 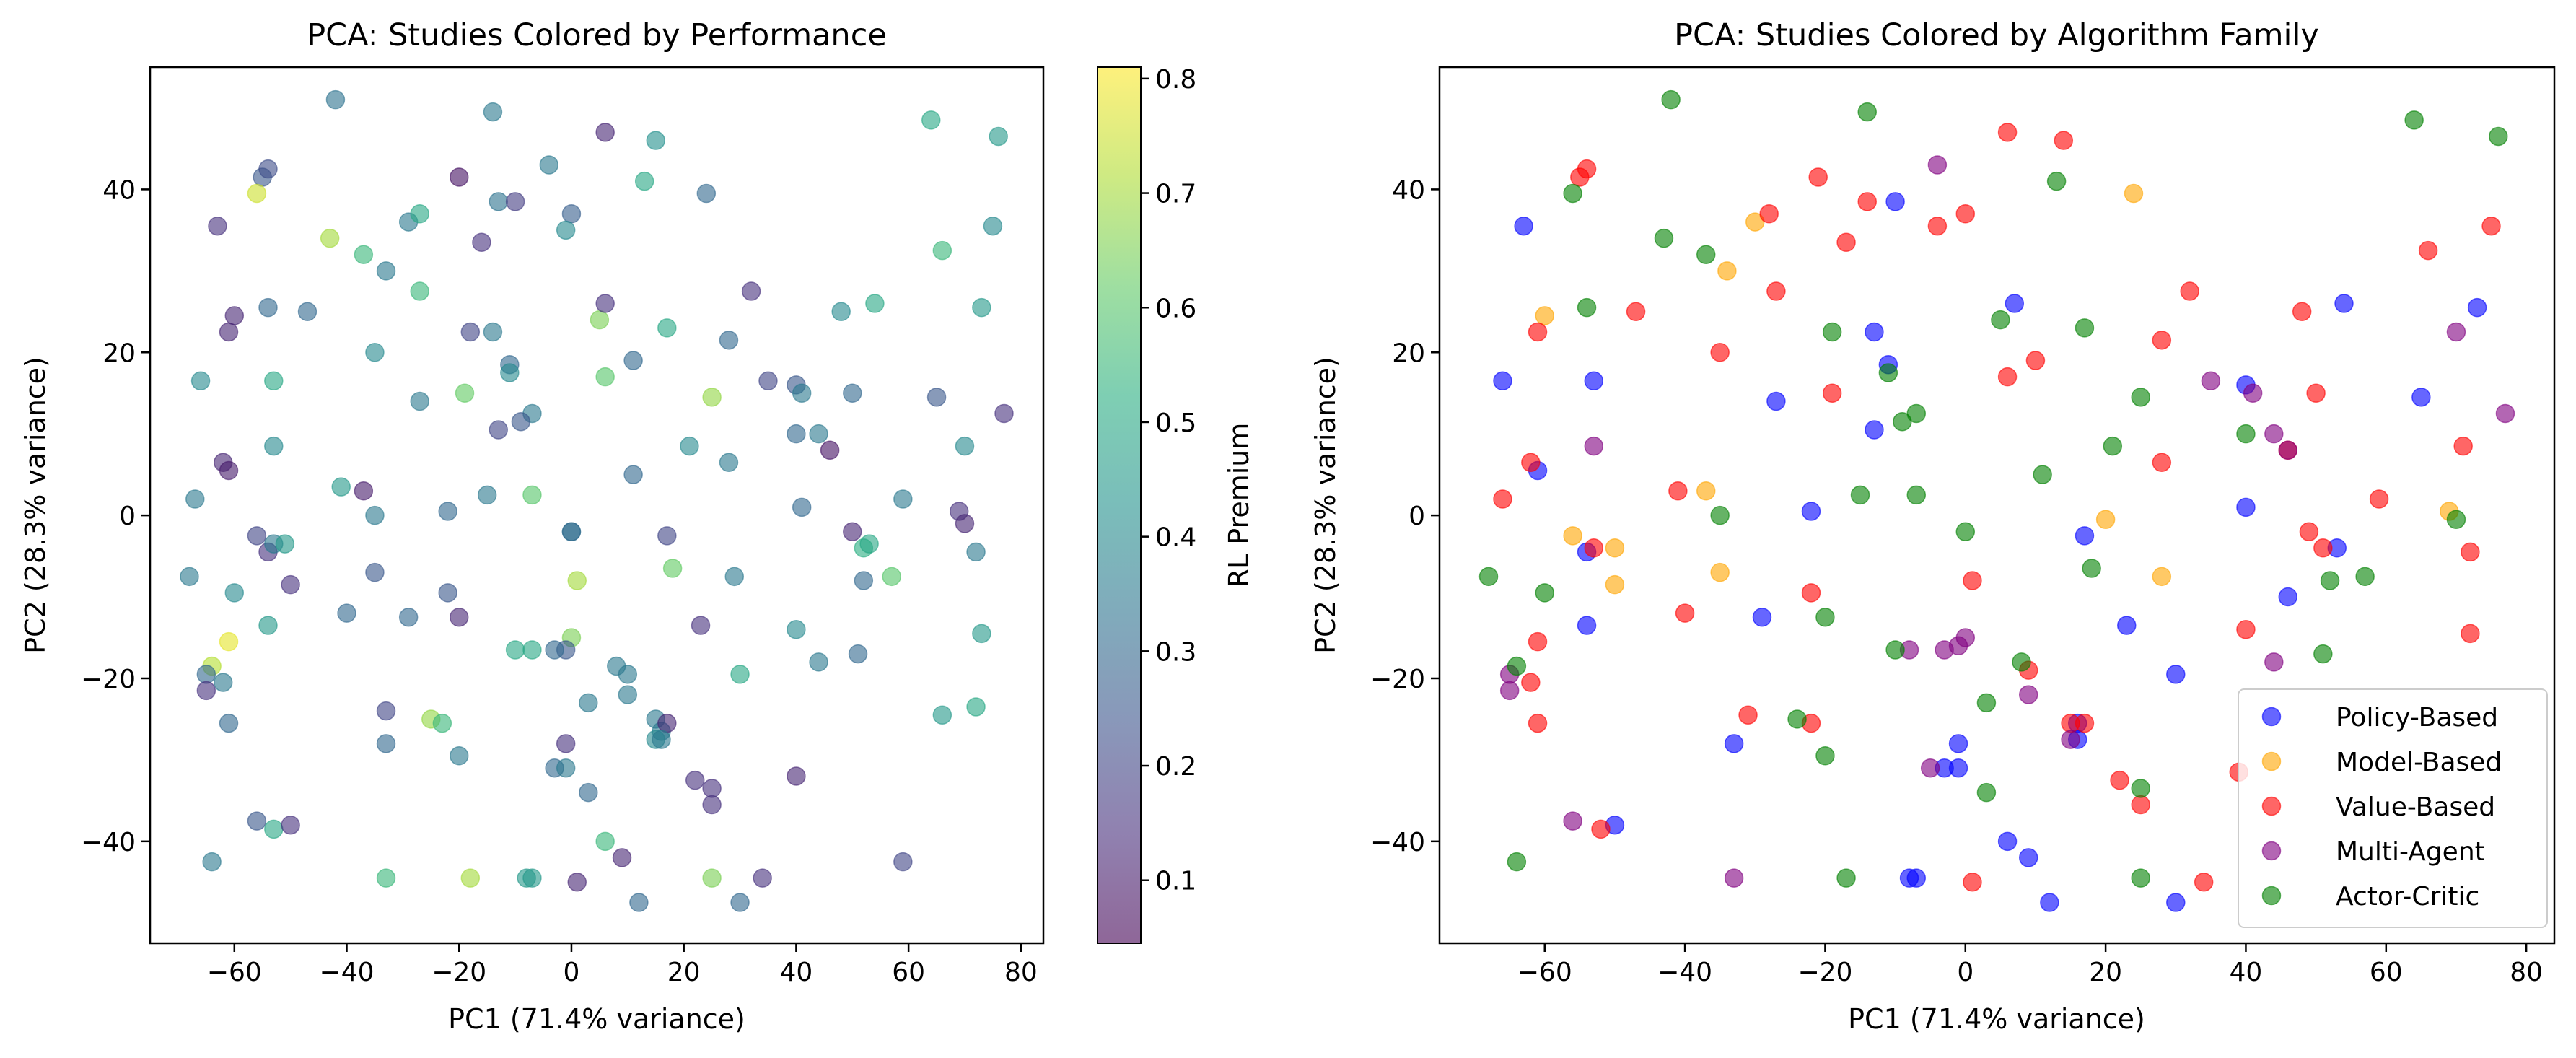 I want to click on x-axis-label: PC1 (71.4% variance), so click(x=596, y=1019).